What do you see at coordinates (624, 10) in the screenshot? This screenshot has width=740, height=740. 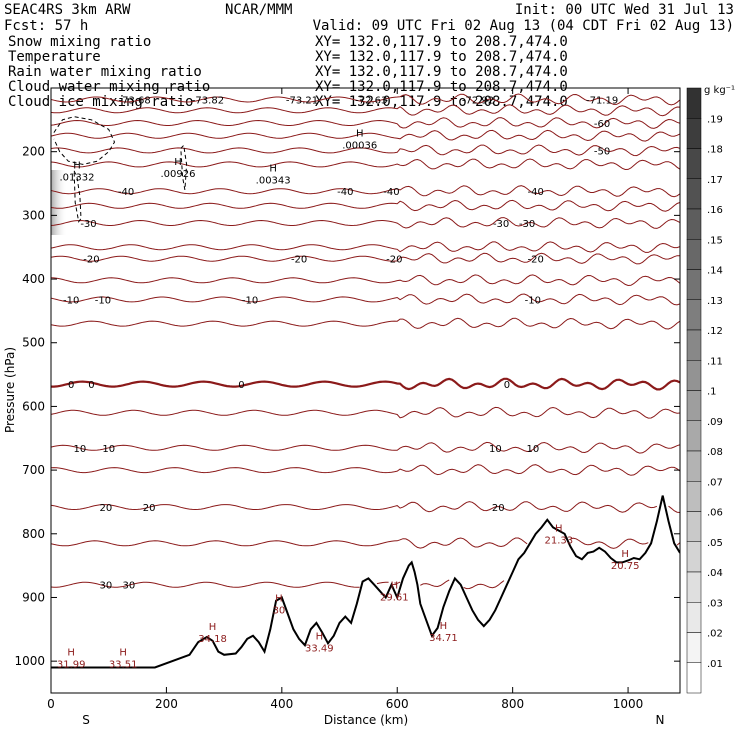 I see `init-time: Init: 00 UTC Wed 31 Jul 13` at bounding box center [624, 10].